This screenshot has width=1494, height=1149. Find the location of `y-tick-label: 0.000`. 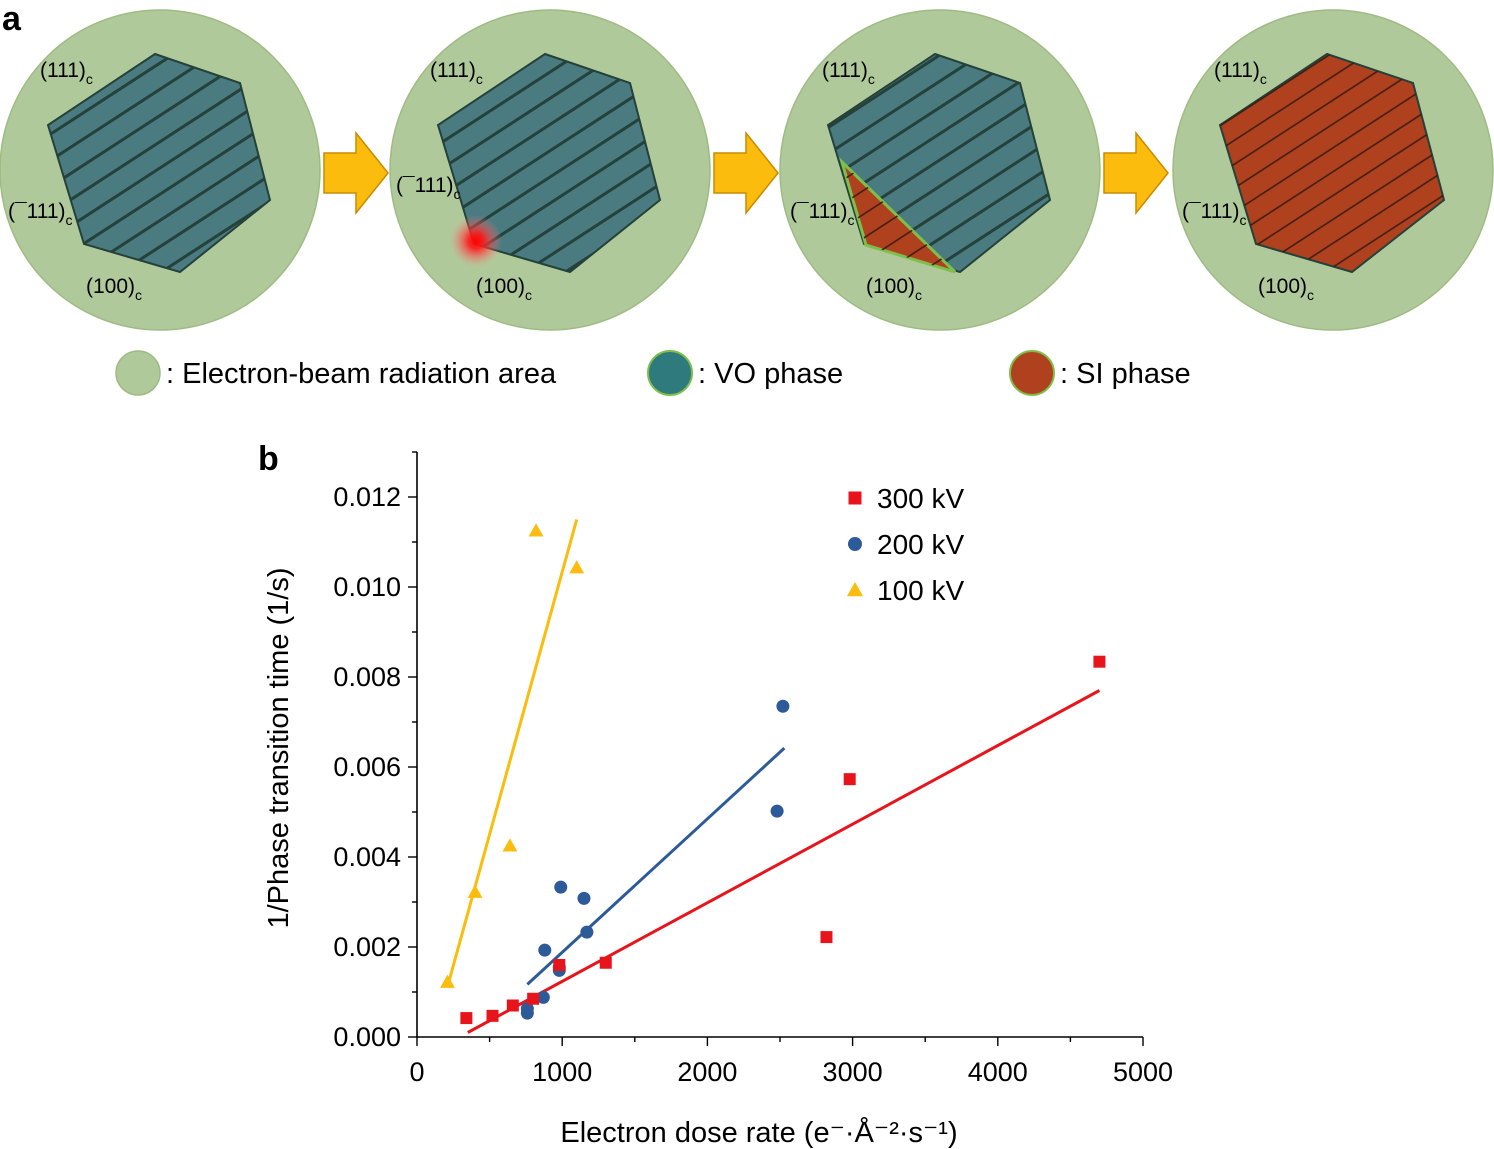

y-tick-label: 0.000 is located at coordinates (367, 1037).